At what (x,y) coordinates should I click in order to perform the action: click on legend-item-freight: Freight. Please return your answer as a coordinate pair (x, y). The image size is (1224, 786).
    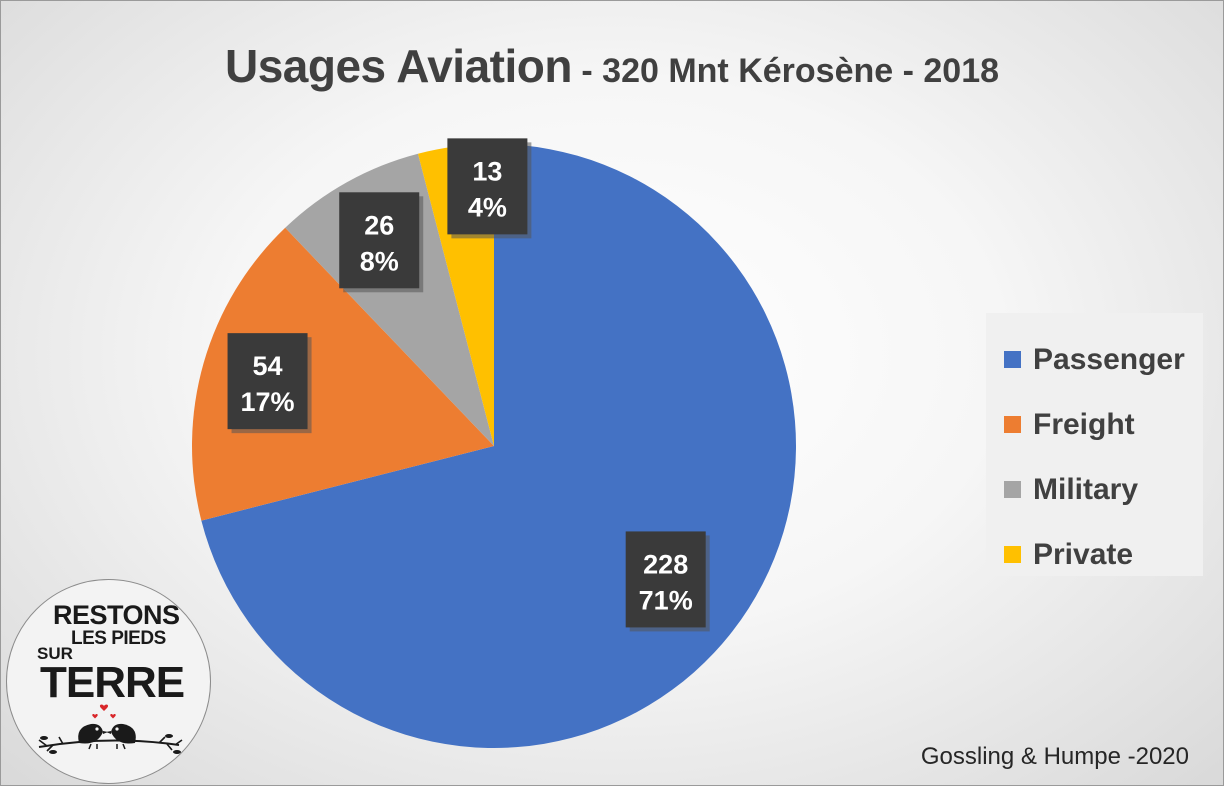
    Looking at the image, I should click on (1094, 424).